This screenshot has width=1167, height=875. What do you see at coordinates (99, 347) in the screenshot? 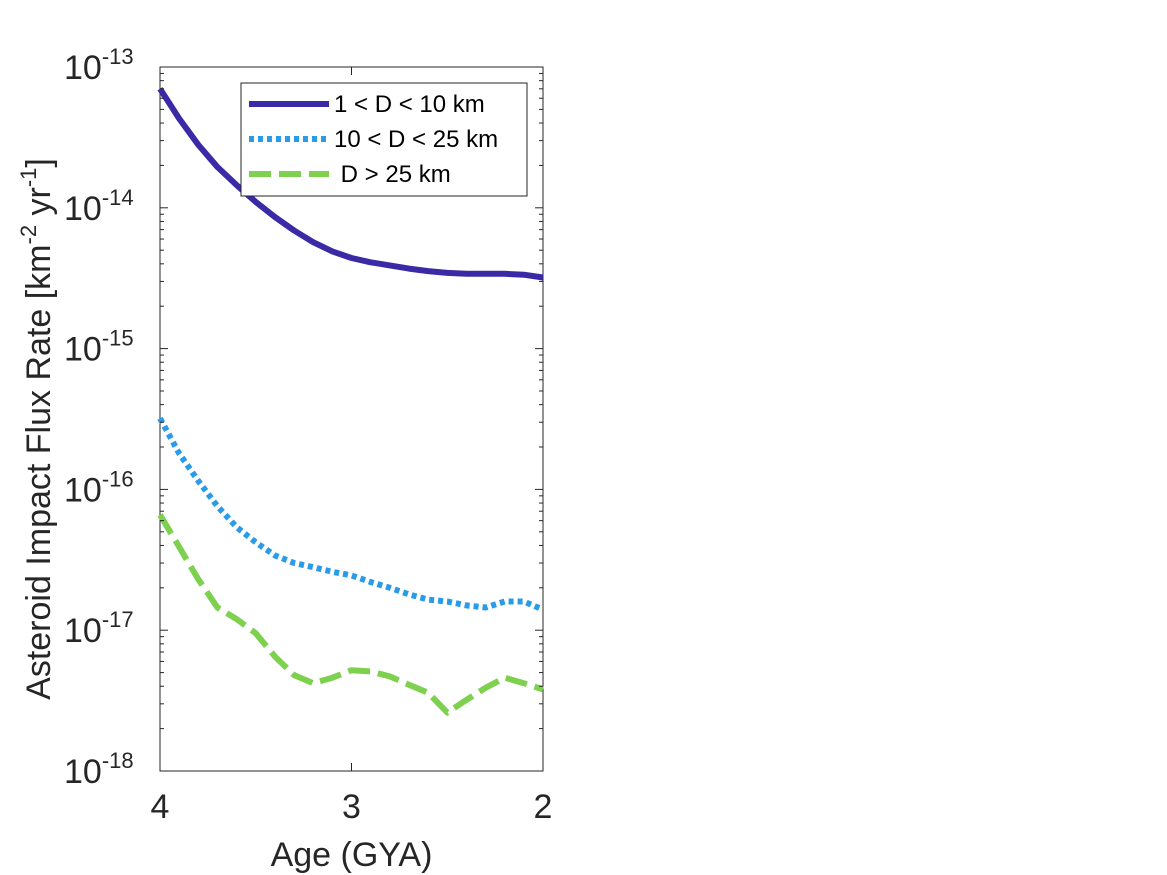
I see `y-tick-label: 10-15` at bounding box center [99, 347].